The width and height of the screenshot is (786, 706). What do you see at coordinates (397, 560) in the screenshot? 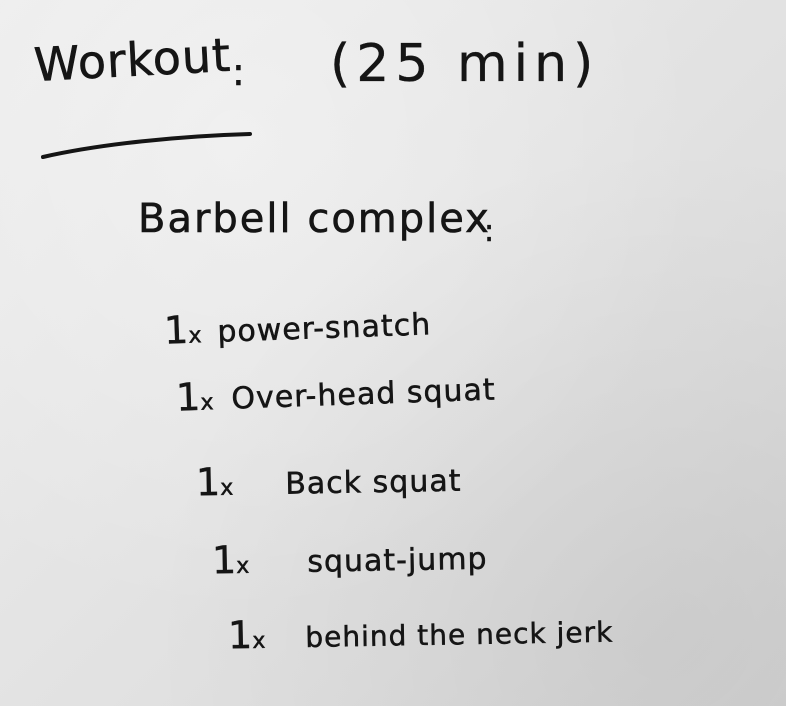
I see `item-exercise: squat-jump` at bounding box center [397, 560].